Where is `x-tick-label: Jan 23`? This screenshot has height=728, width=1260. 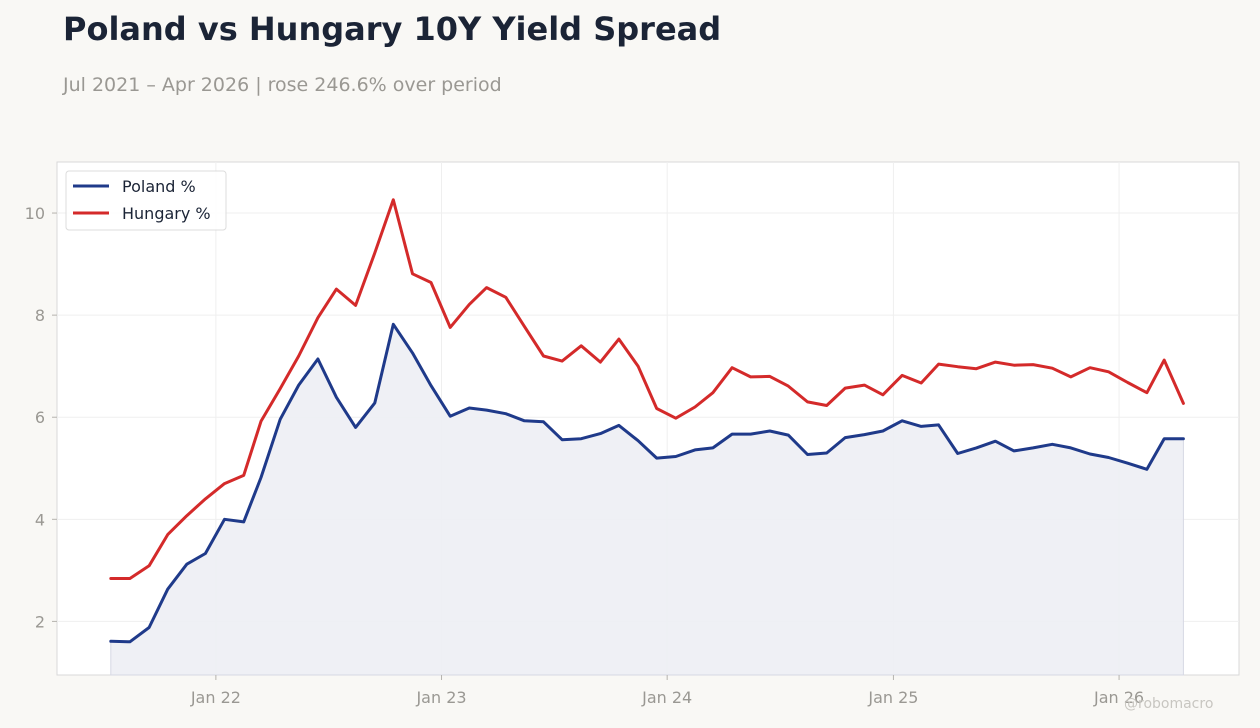
x-tick-label: Jan 23 is located at coordinates (440, 697).